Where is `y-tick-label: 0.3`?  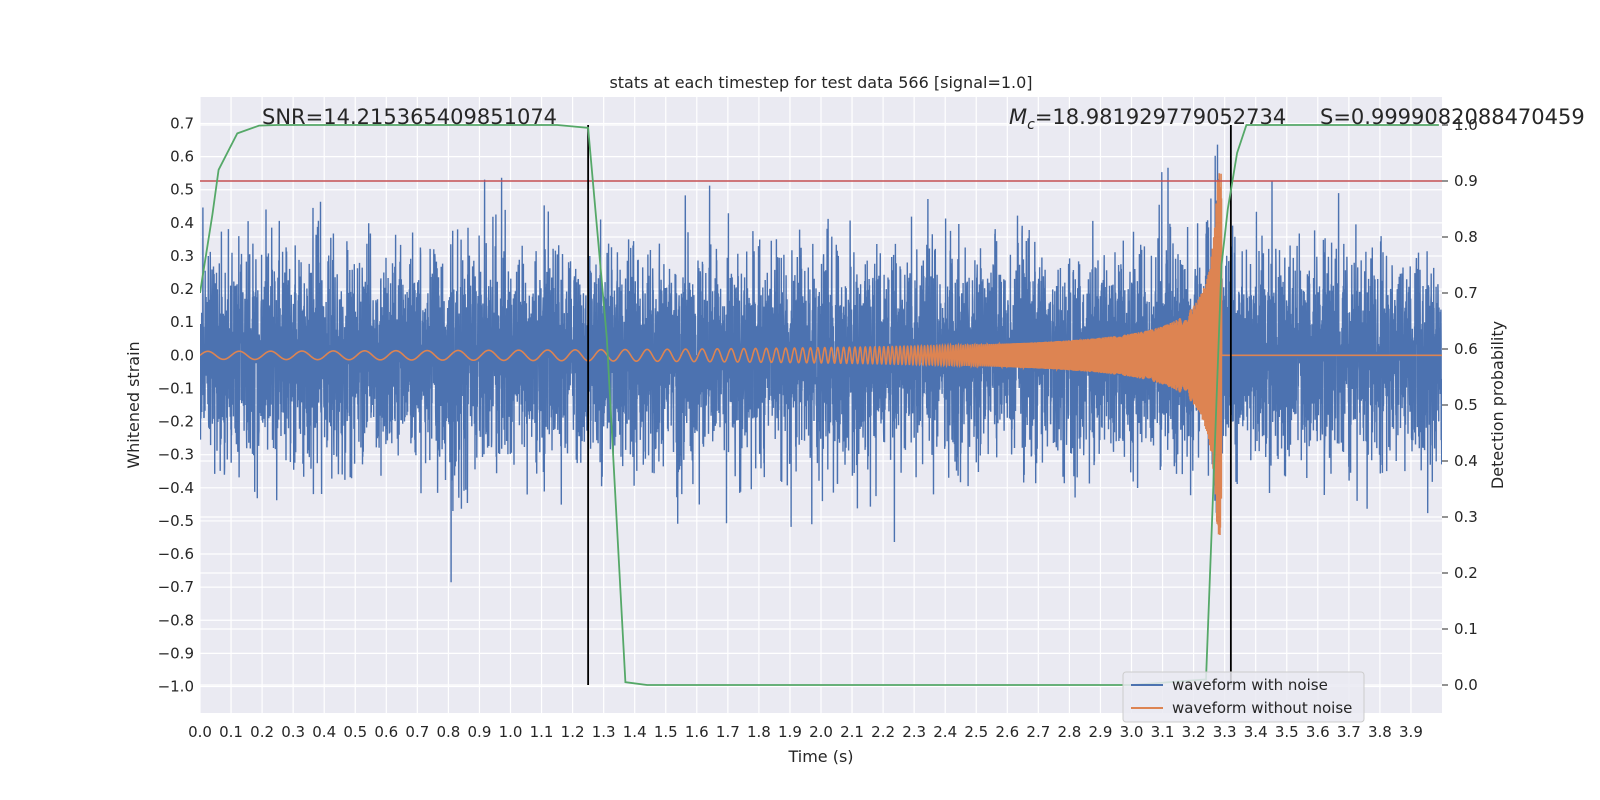
y-tick-label: 0.3 is located at coordinates (182, 256).